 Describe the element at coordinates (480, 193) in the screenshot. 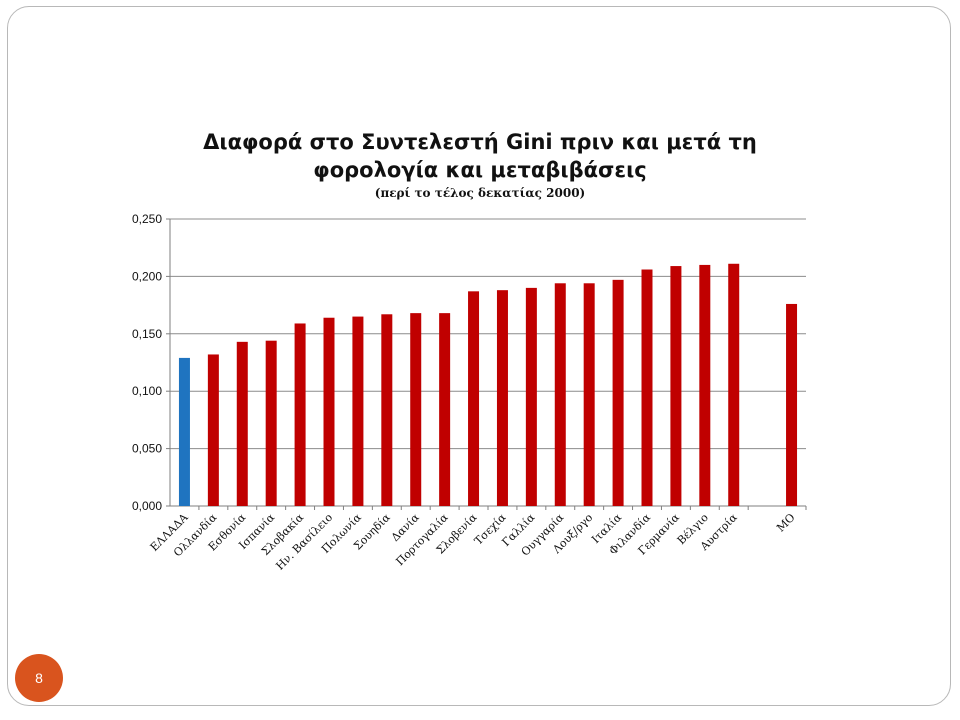

I see `chart-subtitle: (περί το τέλος δεκατίας 2000)` at that location.